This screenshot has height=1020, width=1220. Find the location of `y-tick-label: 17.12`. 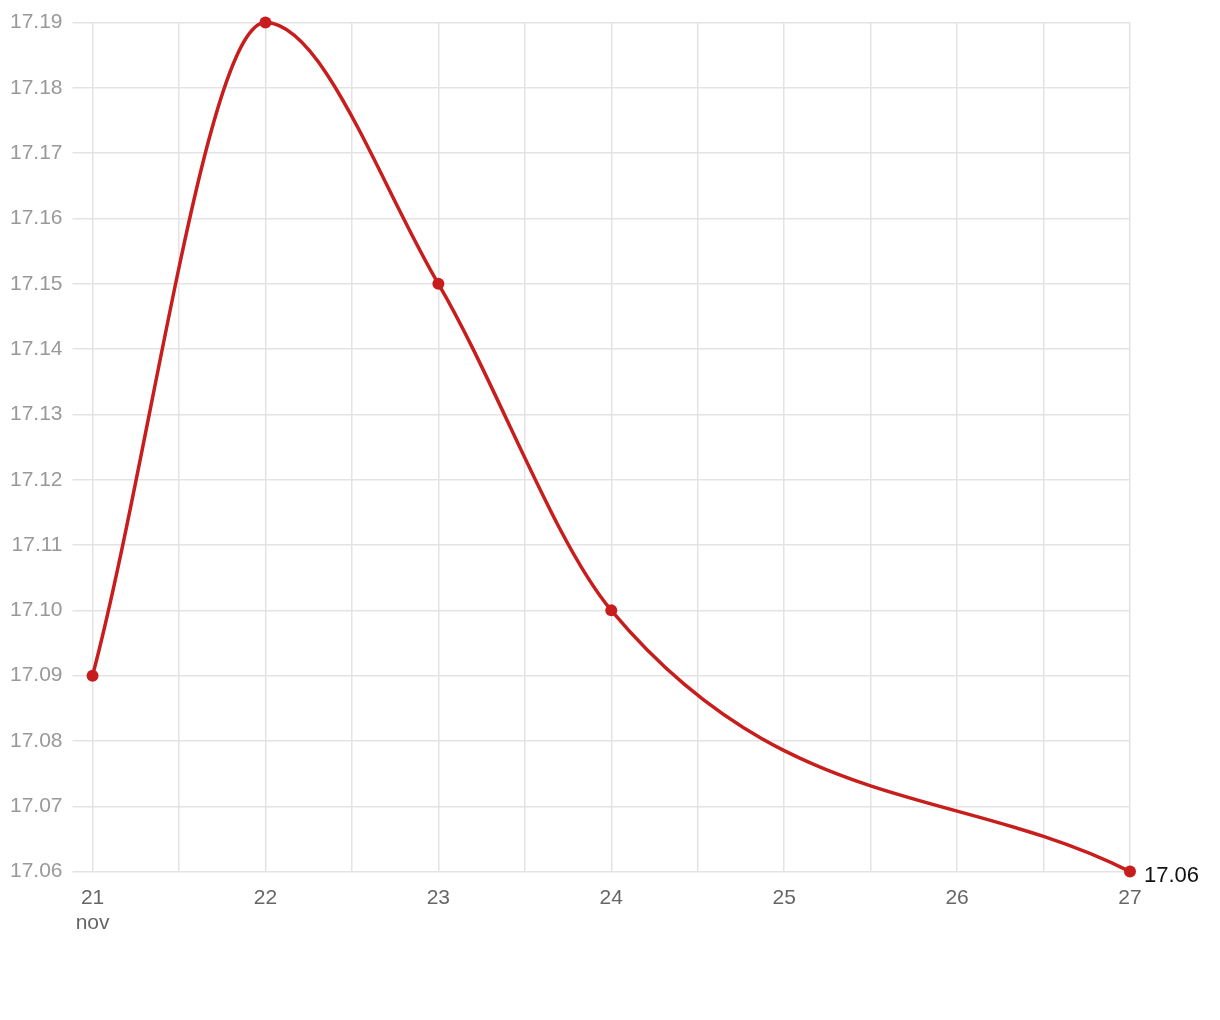

y-tick-label: 17.12 is located at coordinates (36, 478).